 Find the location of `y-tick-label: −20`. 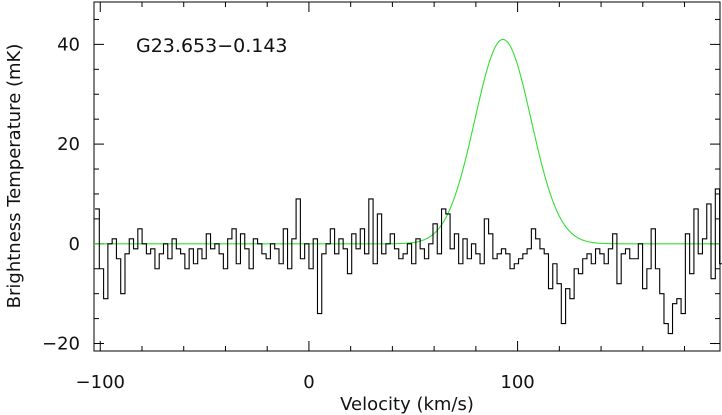

y-tick-label: −20 is located at coordinates (61, 344).